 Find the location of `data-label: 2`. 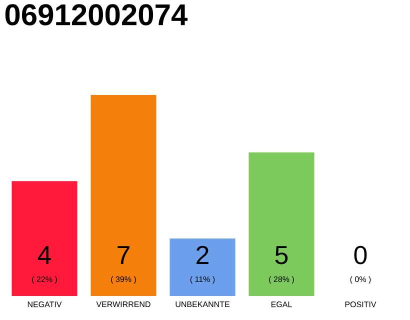

data-label: 2 is located at coordinates (202, 255).